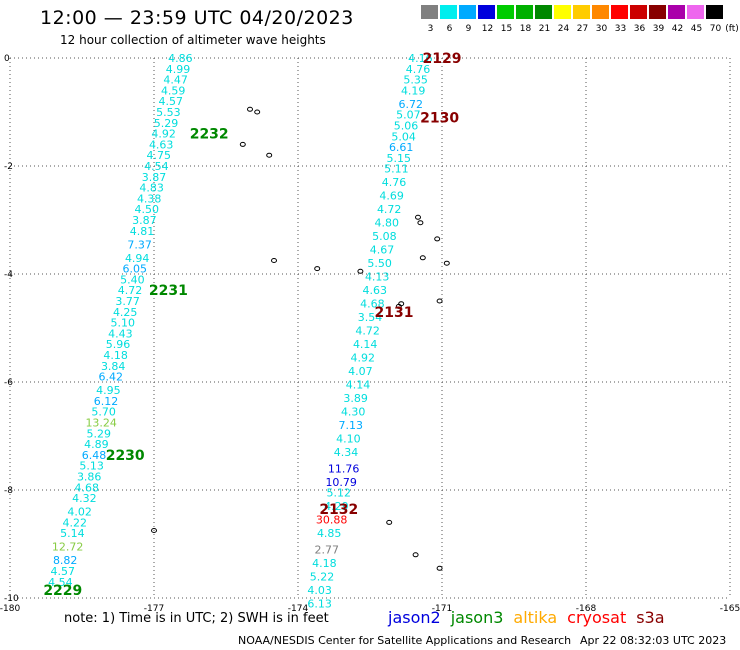 The image size is (740, 650). Describe the element at coordinates (96, 444) in the screenshot. I see `wave-height-value: 4.89` at that location.